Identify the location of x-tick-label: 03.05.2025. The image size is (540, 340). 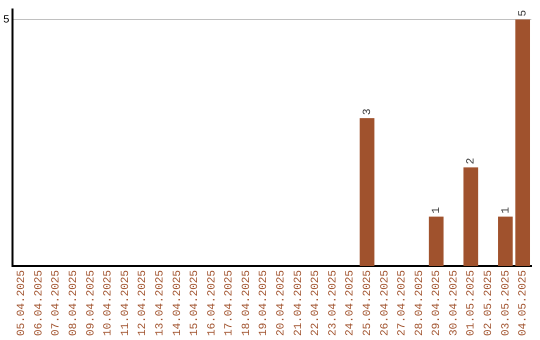
(506, 303).